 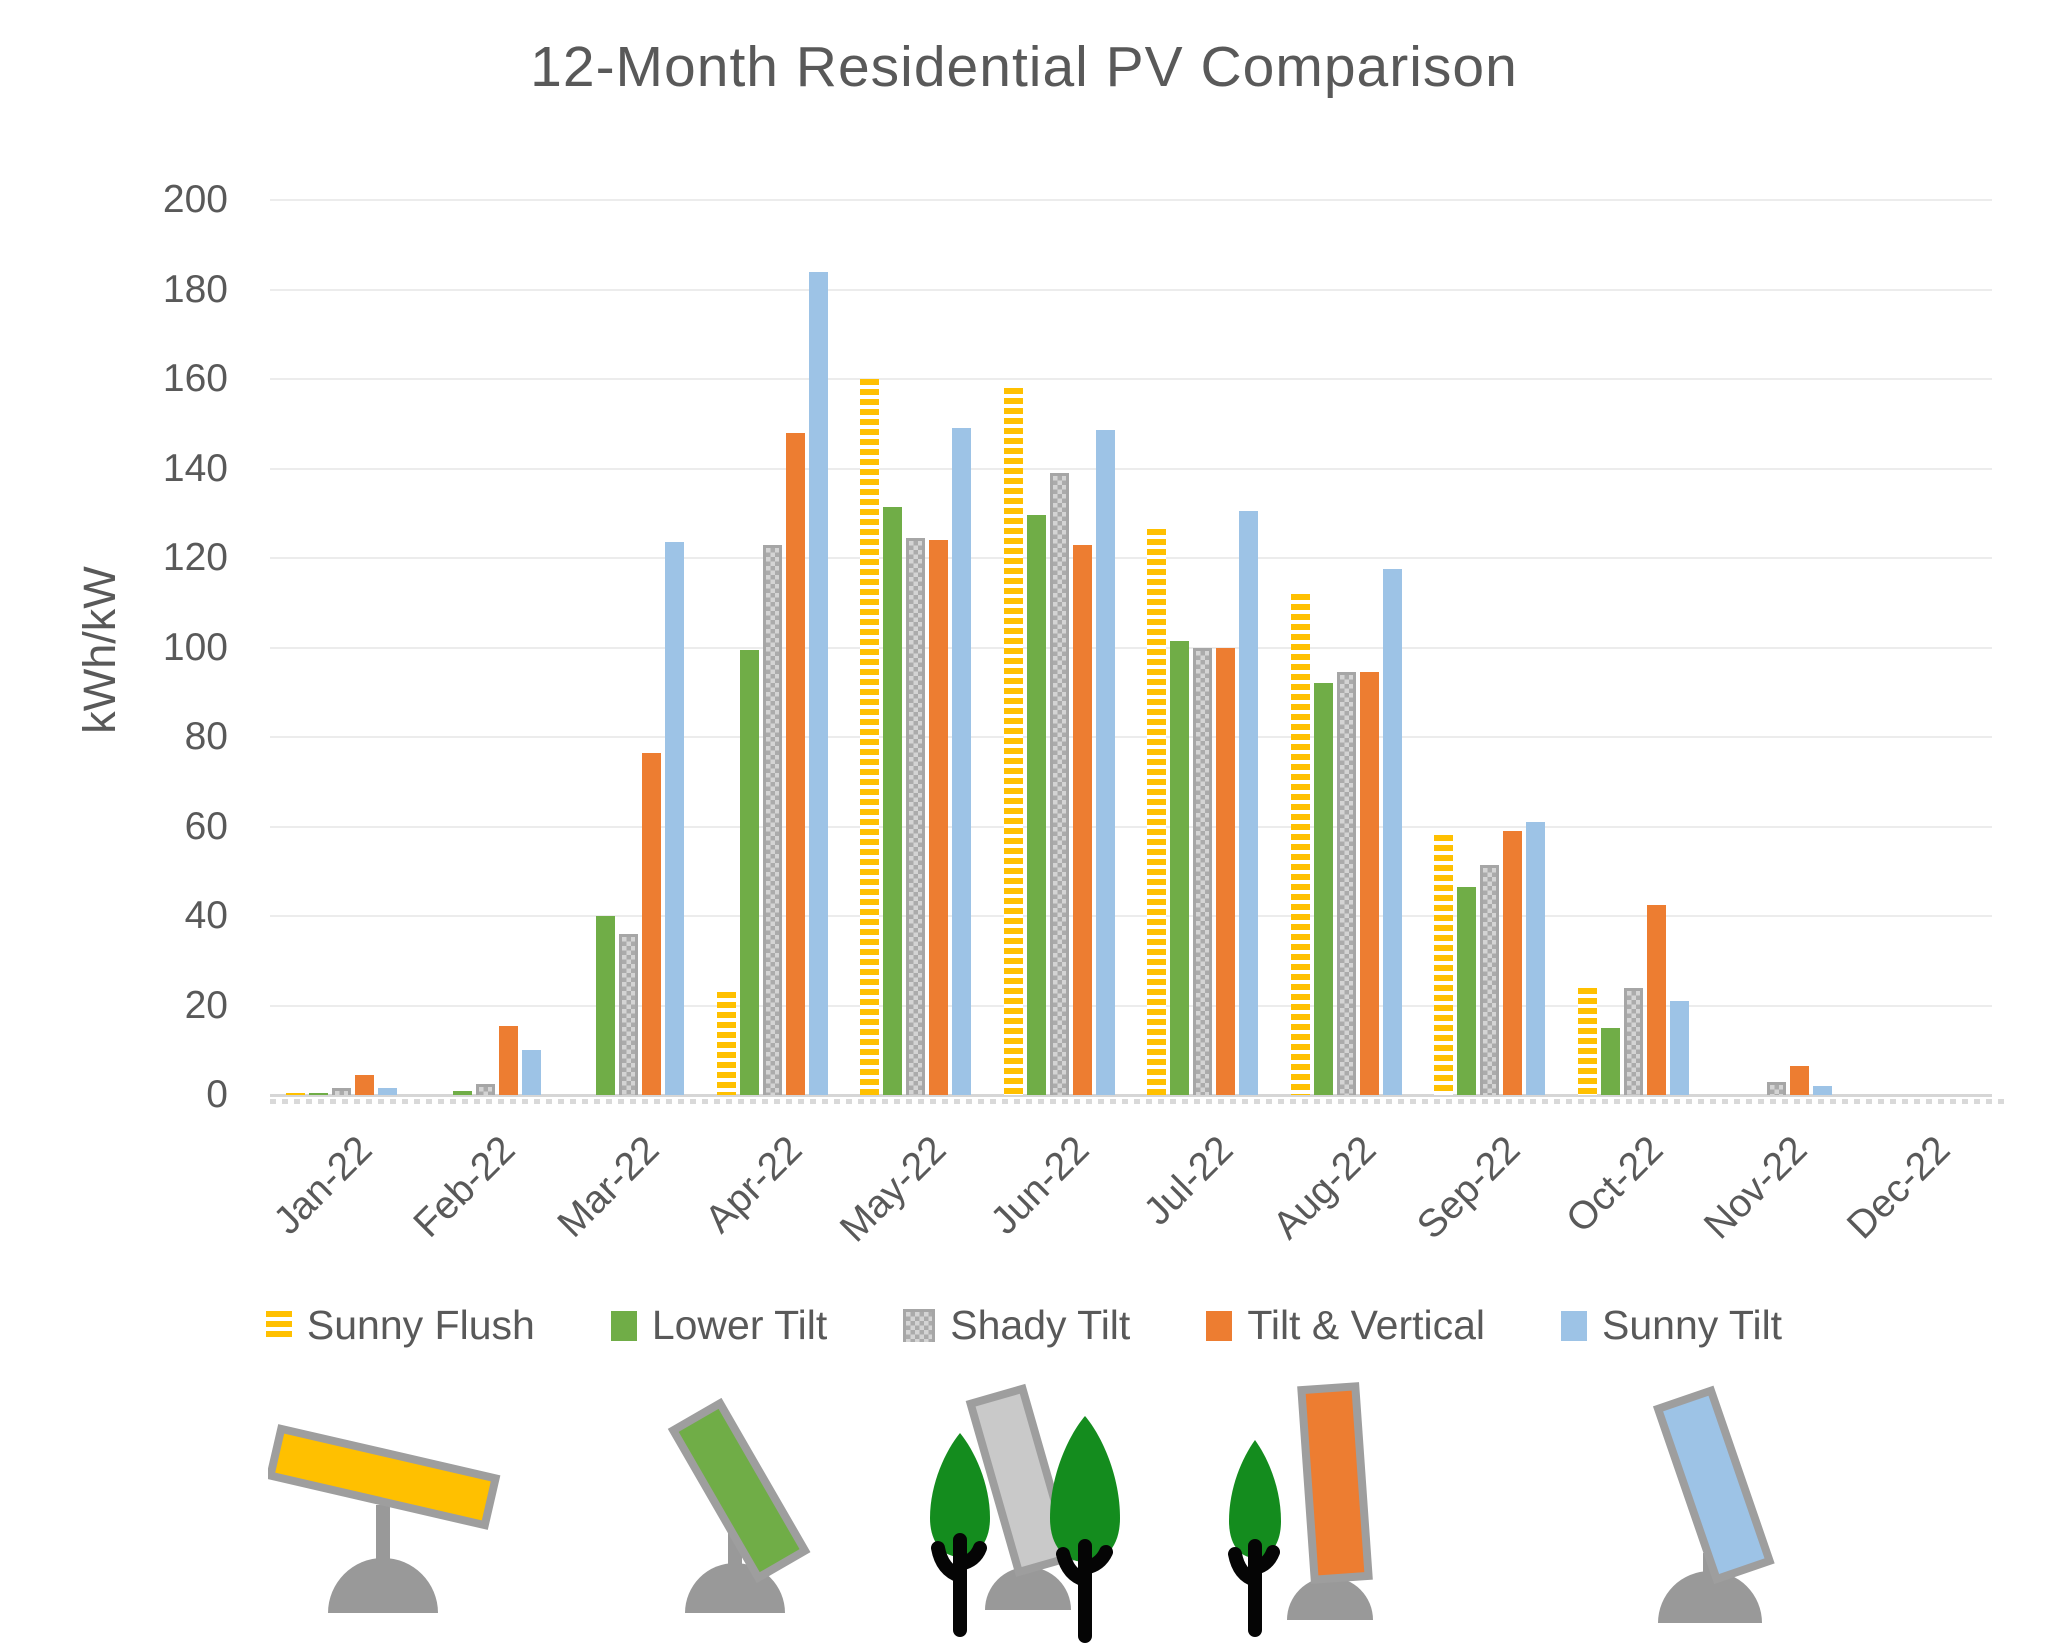 I want to click on x-label-sep-22: Sep-22, so click(x=1468, y=1188).